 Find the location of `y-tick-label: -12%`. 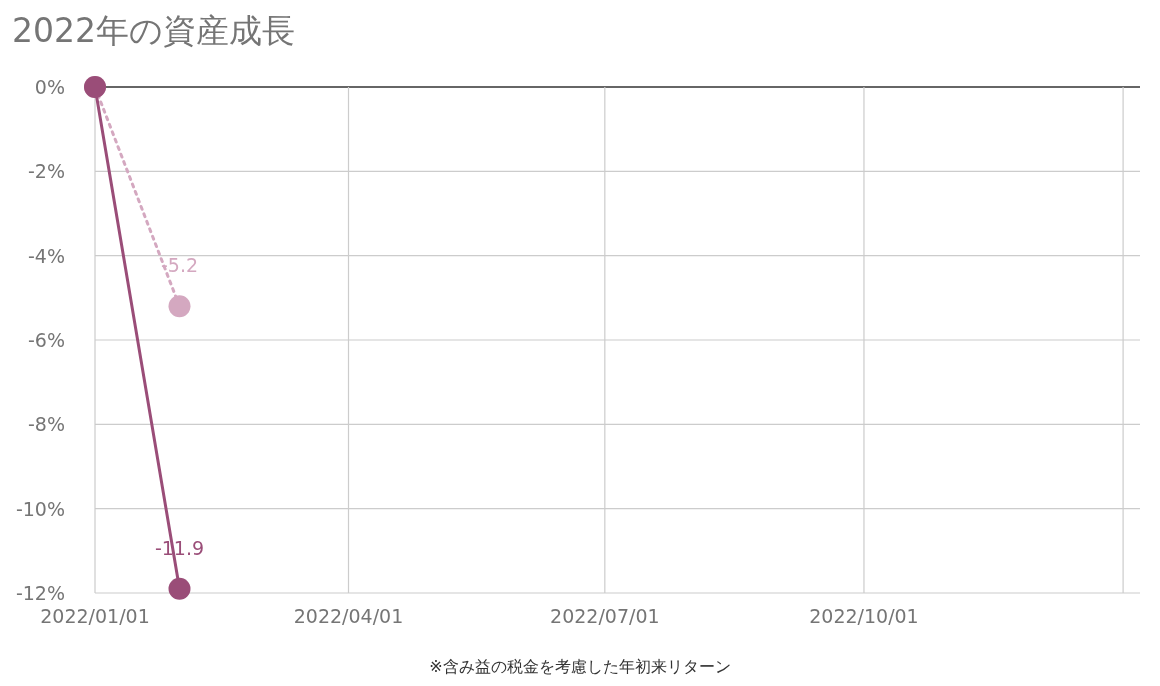

y-tick-label: -12% is located at coordinates (40, 593).